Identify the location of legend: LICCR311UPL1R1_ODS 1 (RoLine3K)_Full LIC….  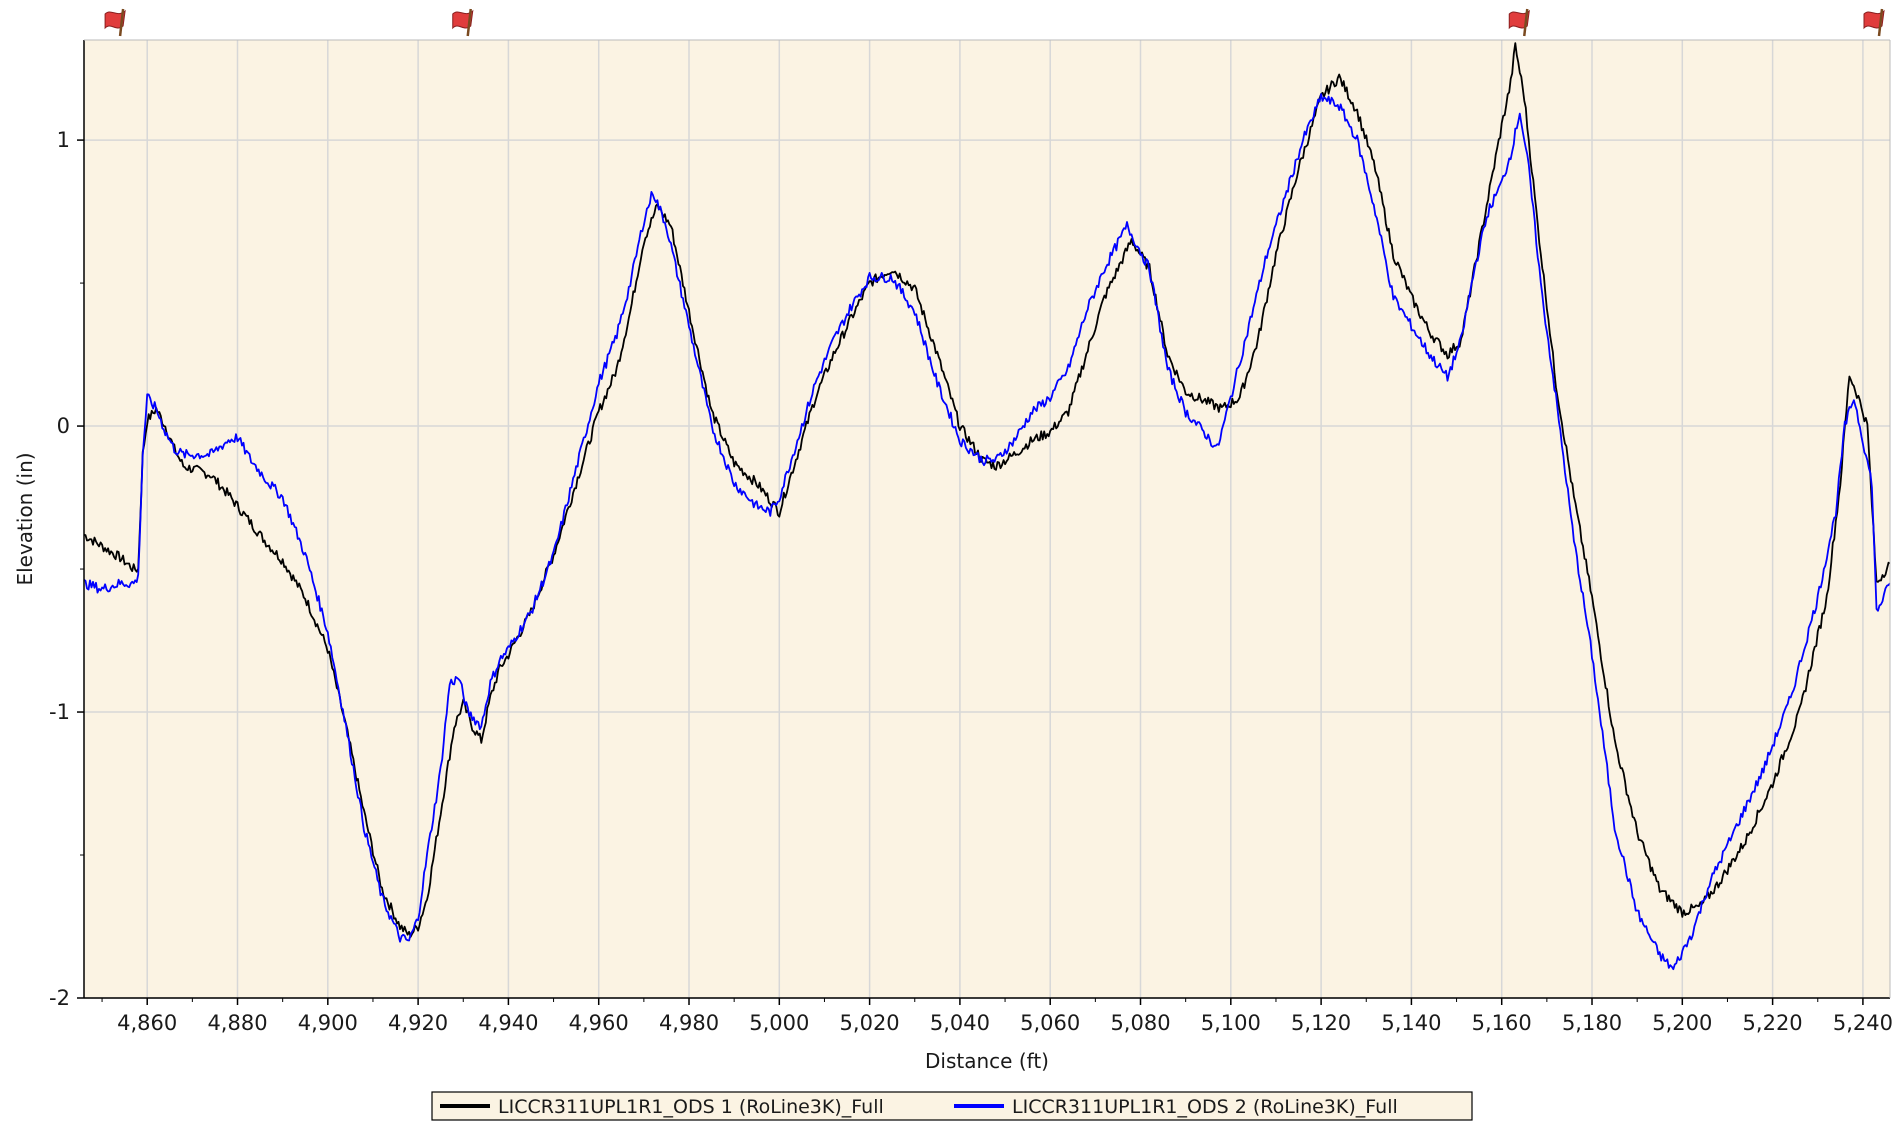
(952, 1106).